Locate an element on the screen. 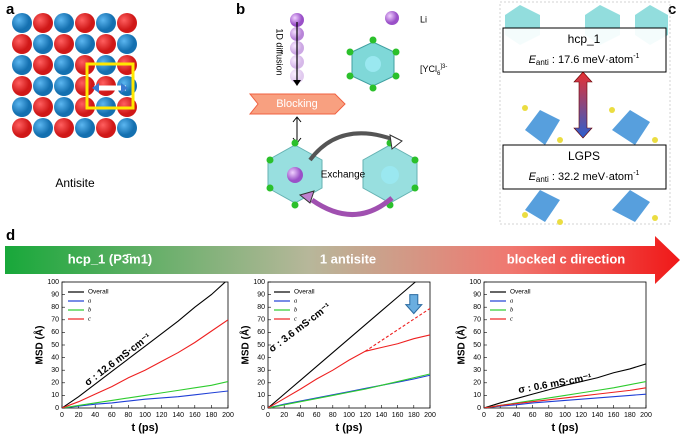  octahedra is located at coordinates (342, 174).